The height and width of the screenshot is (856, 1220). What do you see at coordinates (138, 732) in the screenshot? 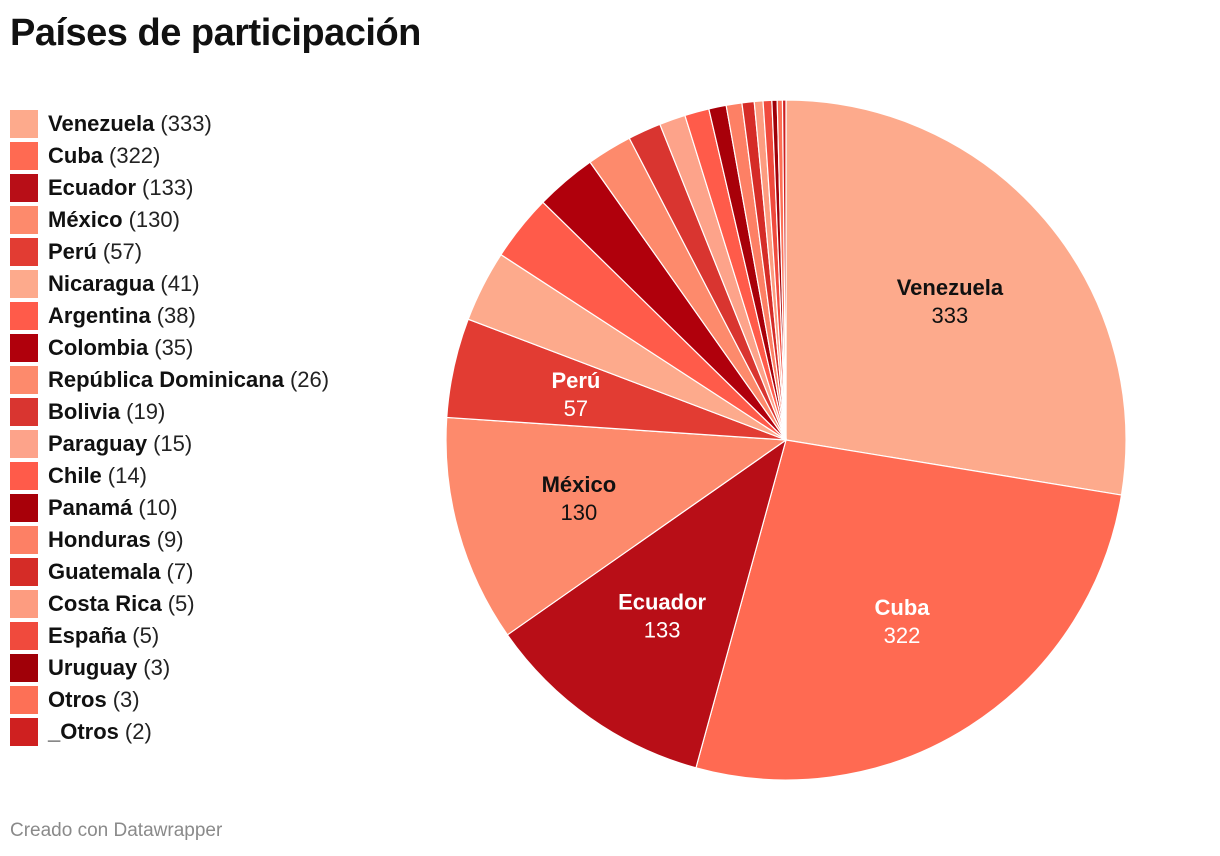
I see `legend-value: 2` at bounding box center [138, 732].